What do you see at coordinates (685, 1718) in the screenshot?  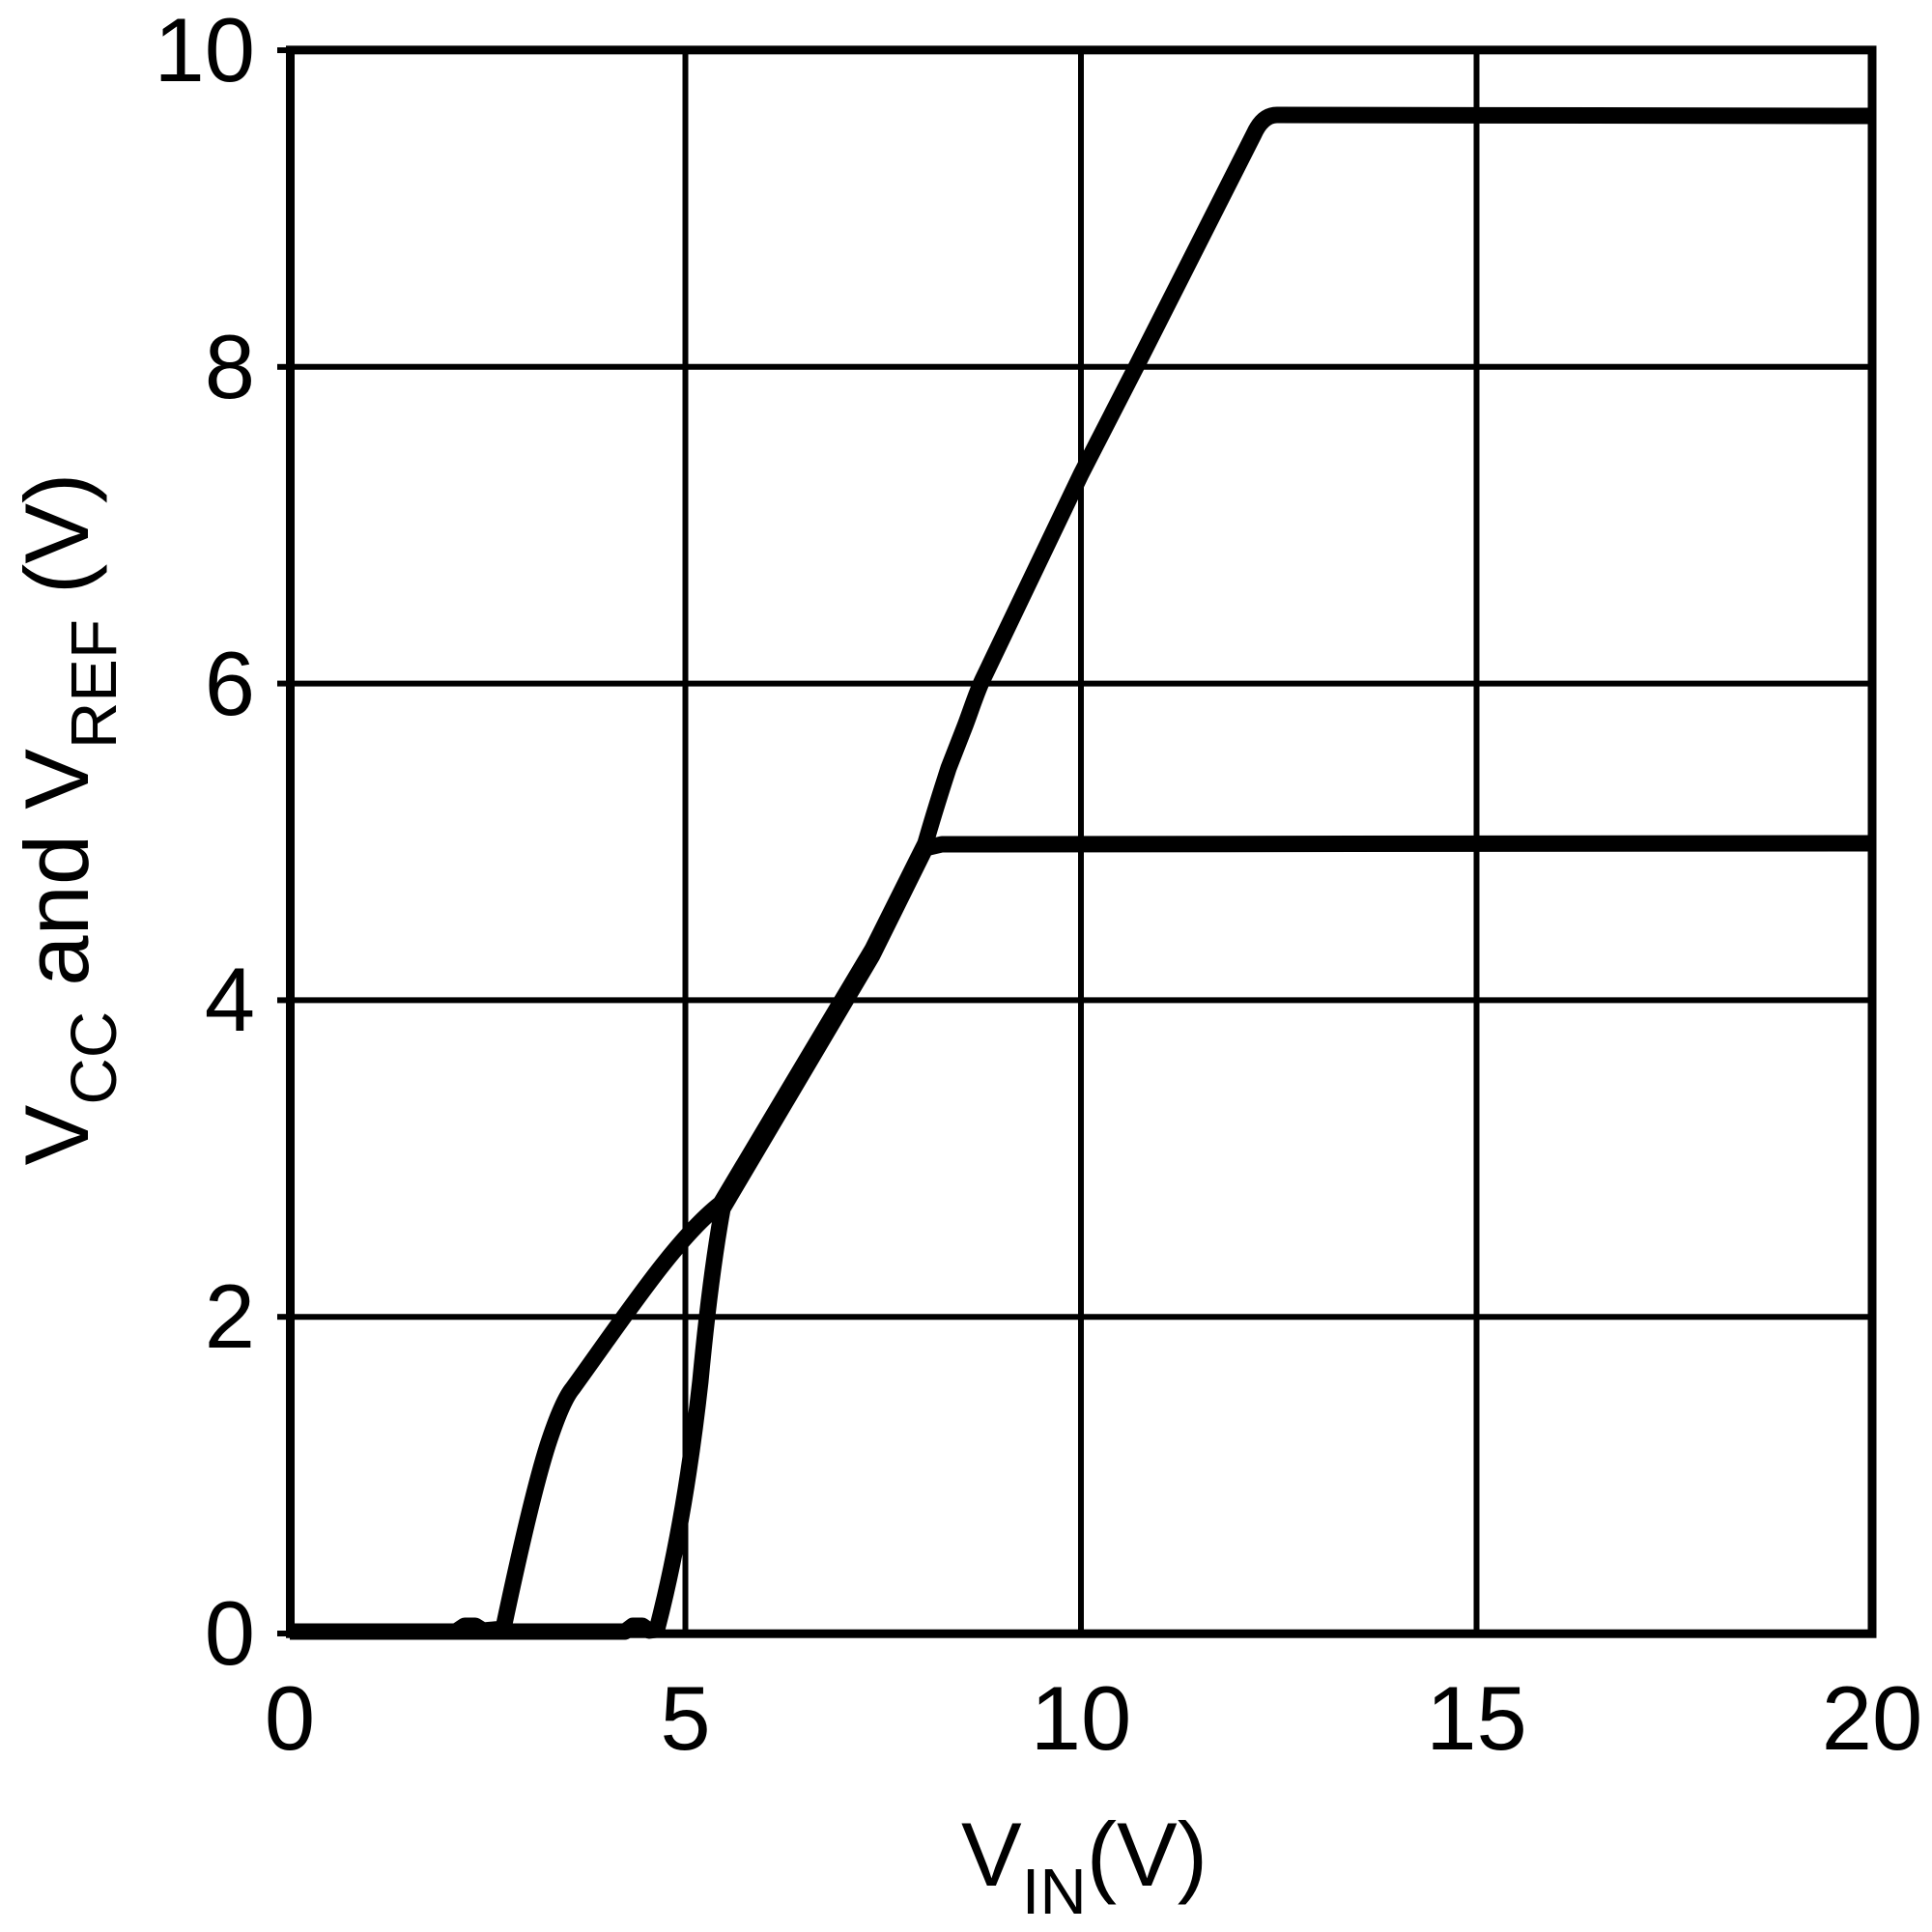 I see `svg-text: 5` at bounding box center [685, 1718].